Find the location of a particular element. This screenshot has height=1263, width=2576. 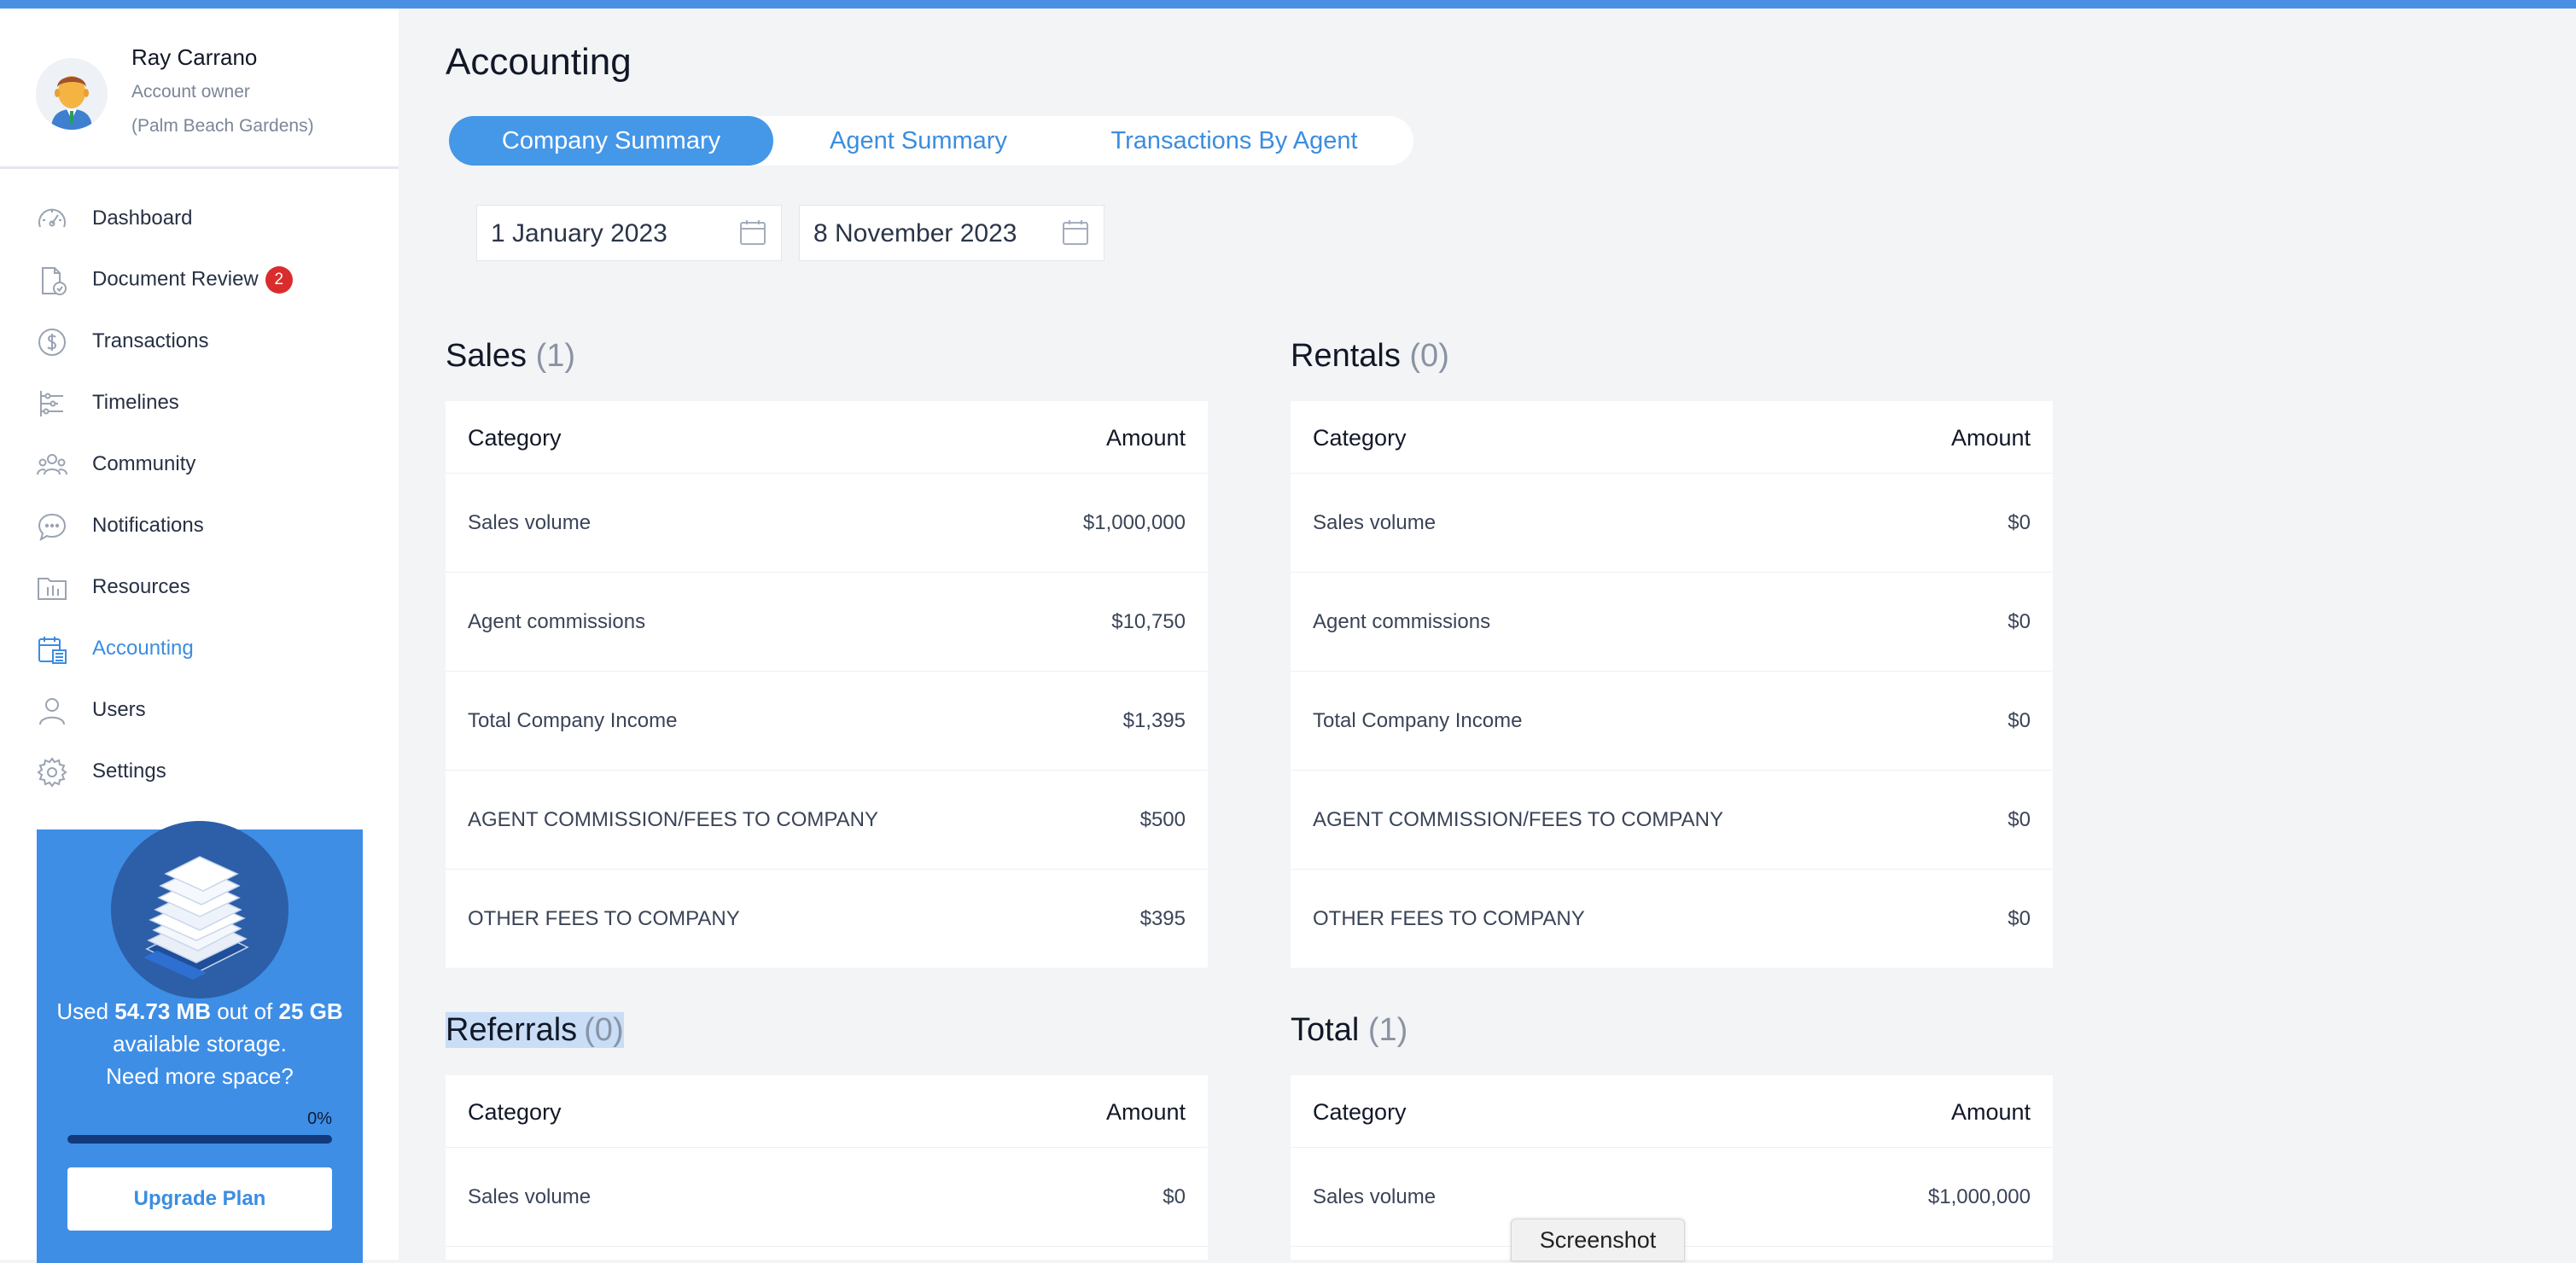

sidebar-item-label: Dashboard is located at coordinates (142, 218).